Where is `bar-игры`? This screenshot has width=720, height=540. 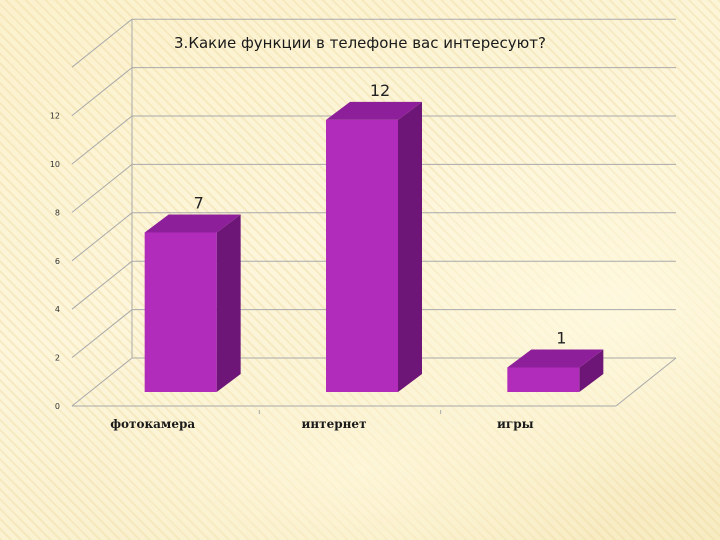 bar-игры is located at coordinates (555, 370).